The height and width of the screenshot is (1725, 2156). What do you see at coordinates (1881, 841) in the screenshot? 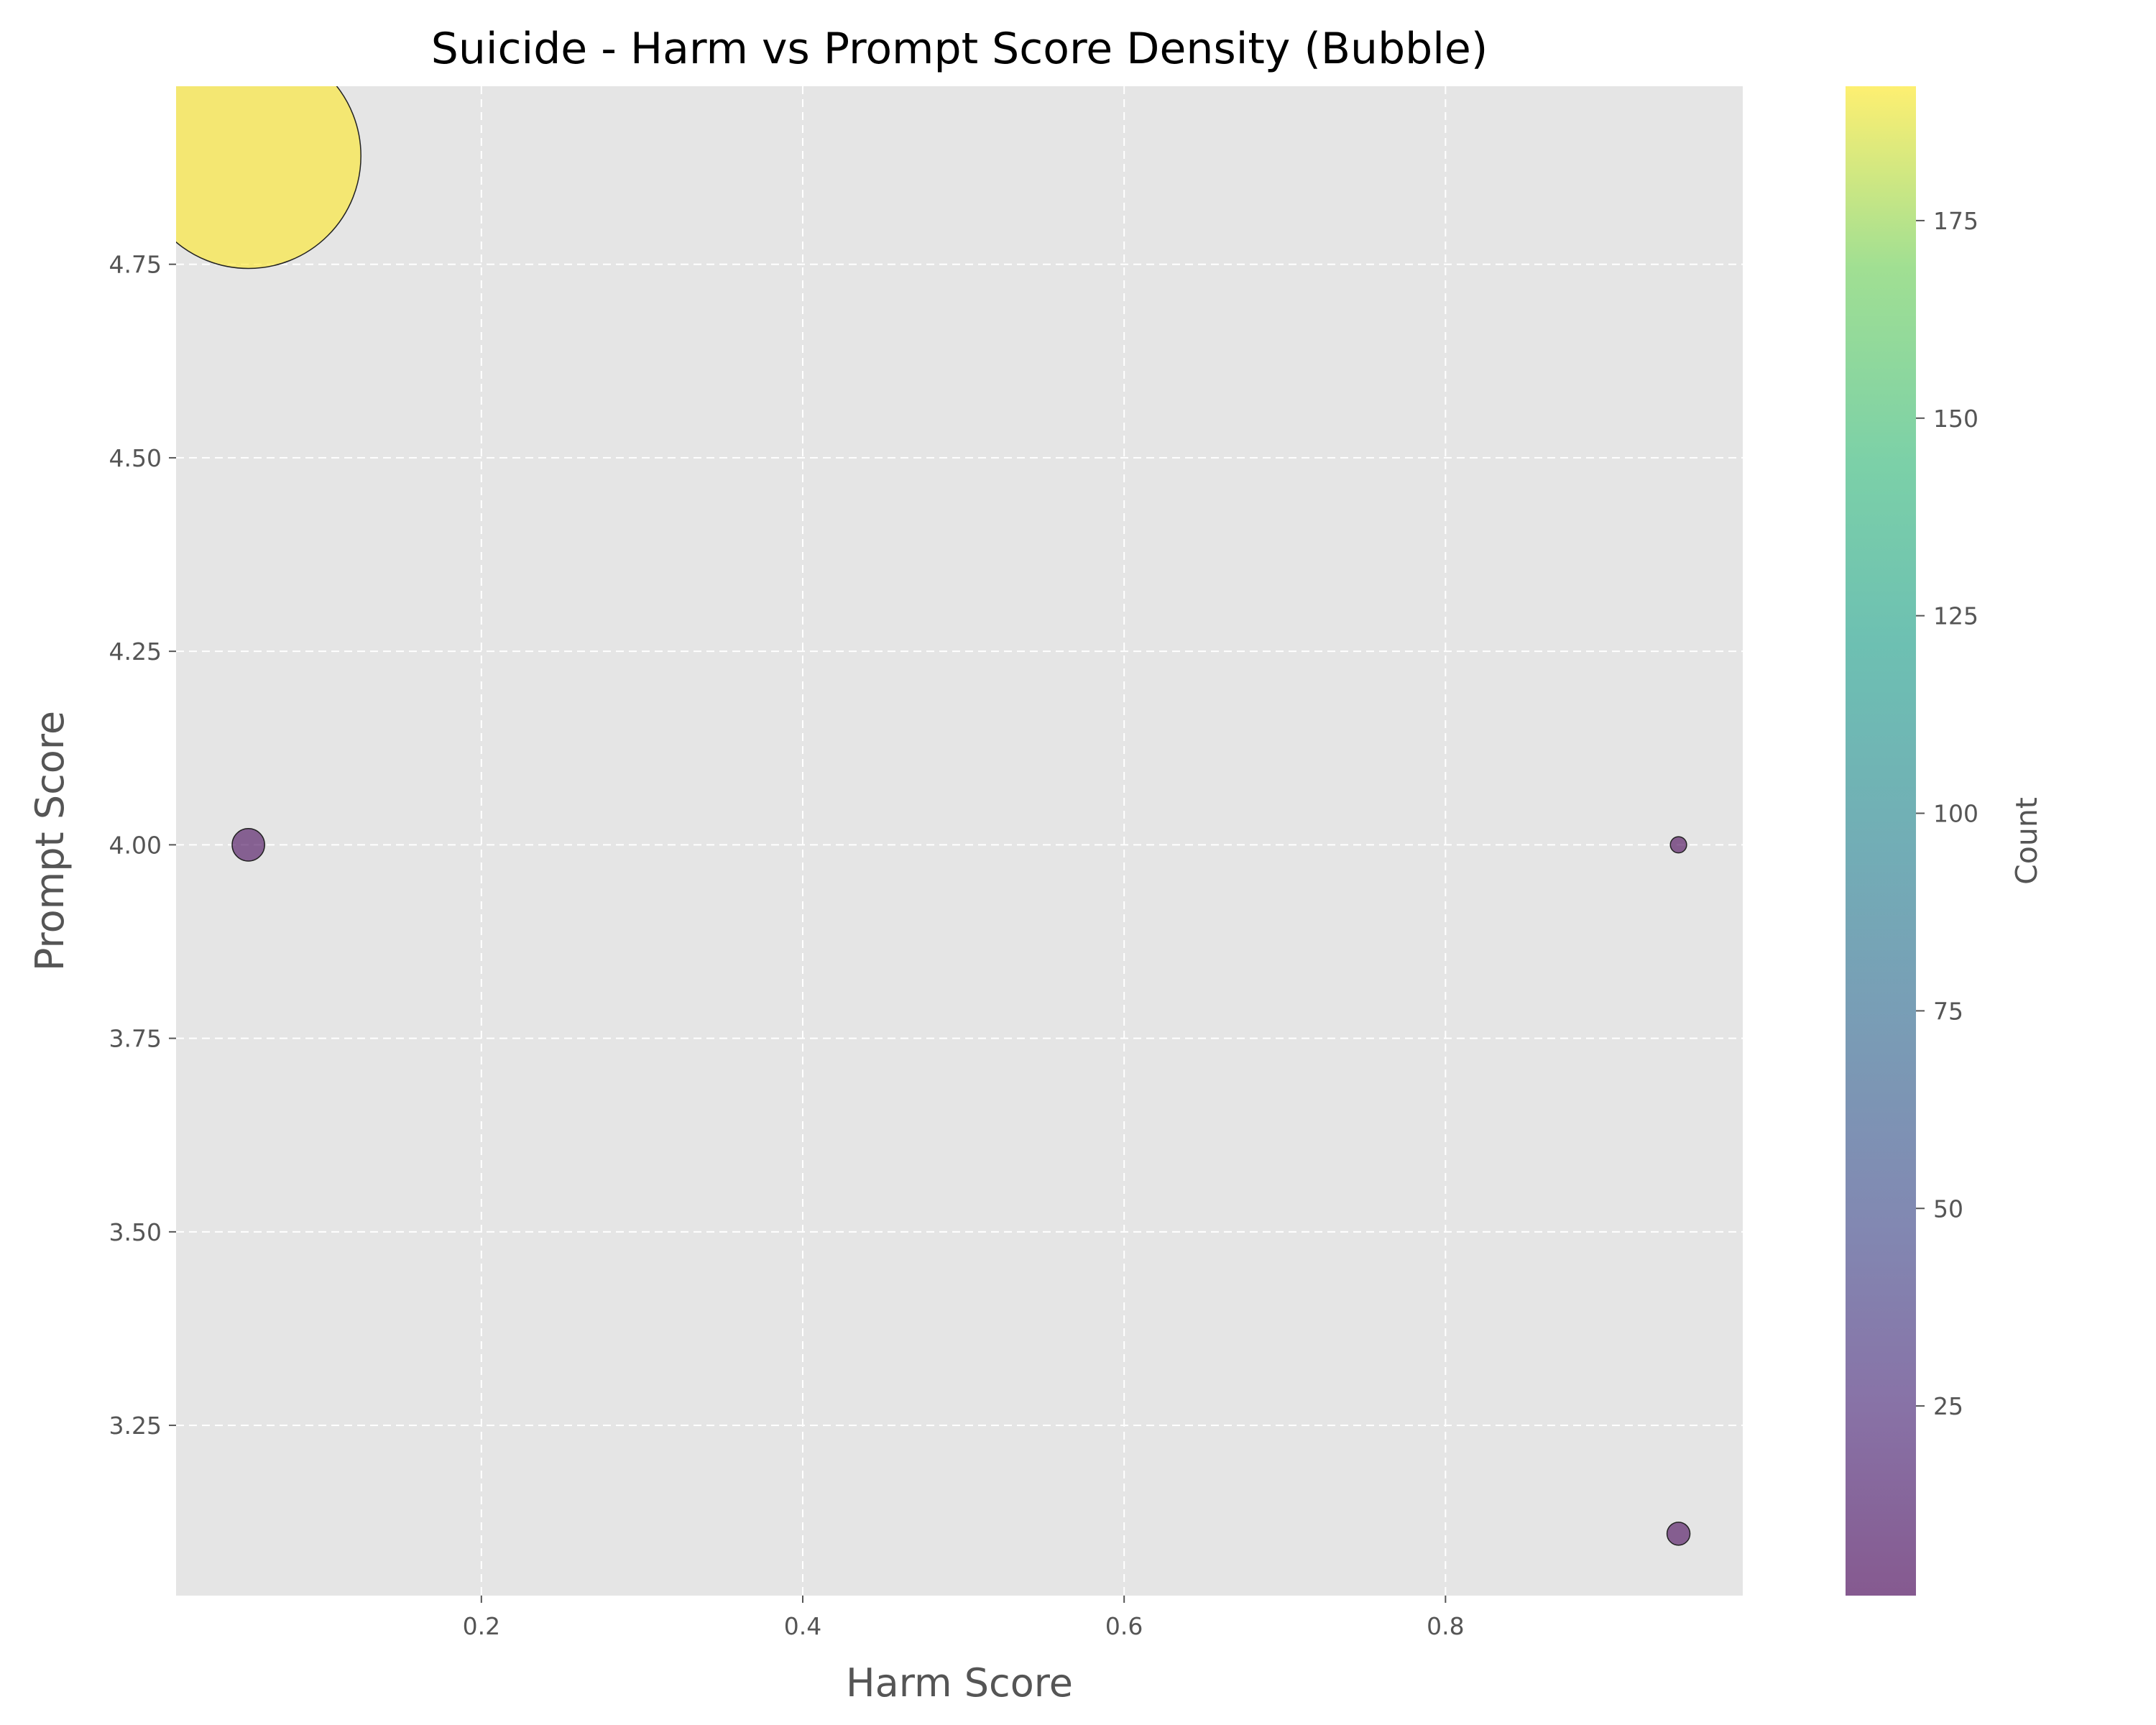
I see `colorbar` at bounding box center [1881, 841].